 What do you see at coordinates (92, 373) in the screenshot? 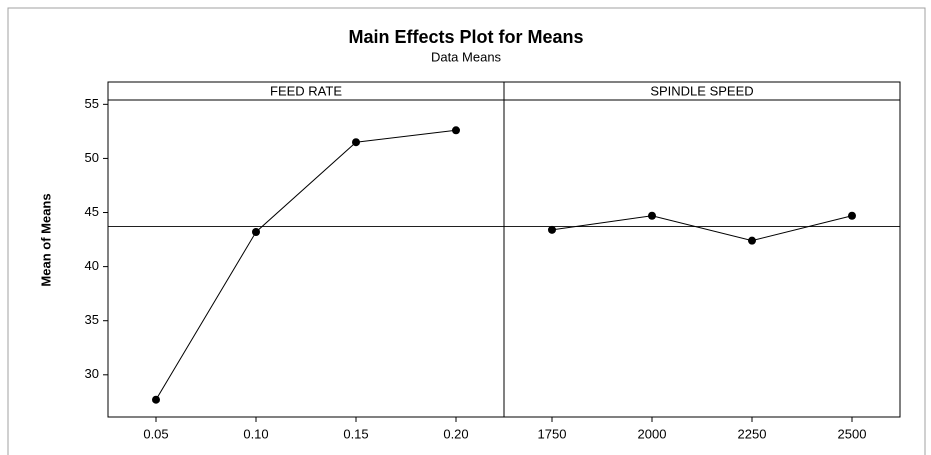
I see `y-tick-label: 30` at bounding box center [92, 373].